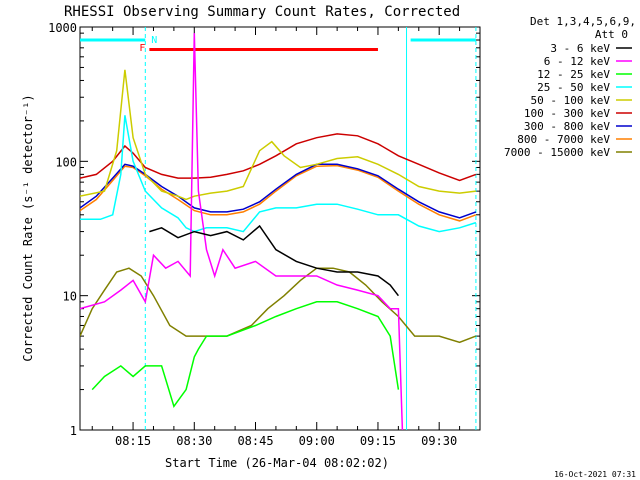 Image resolution: width=640 pixels, height=480 pixels. I want to click on annotation-label: F, so click(142, 48).